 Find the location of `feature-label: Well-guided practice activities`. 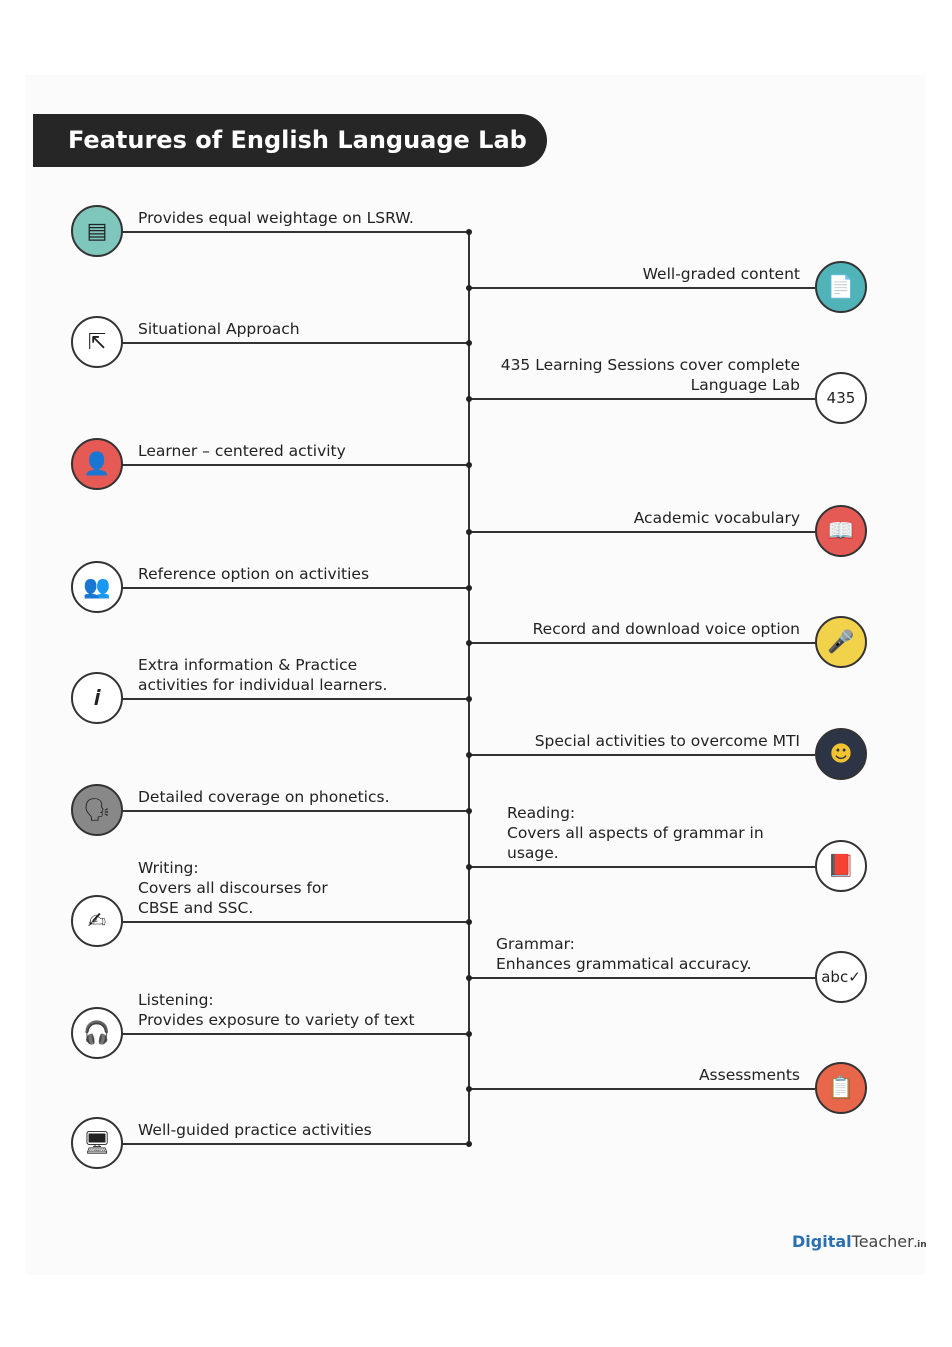

feature-label: Well-guided practice activities is located at coordinates (255, 1130).